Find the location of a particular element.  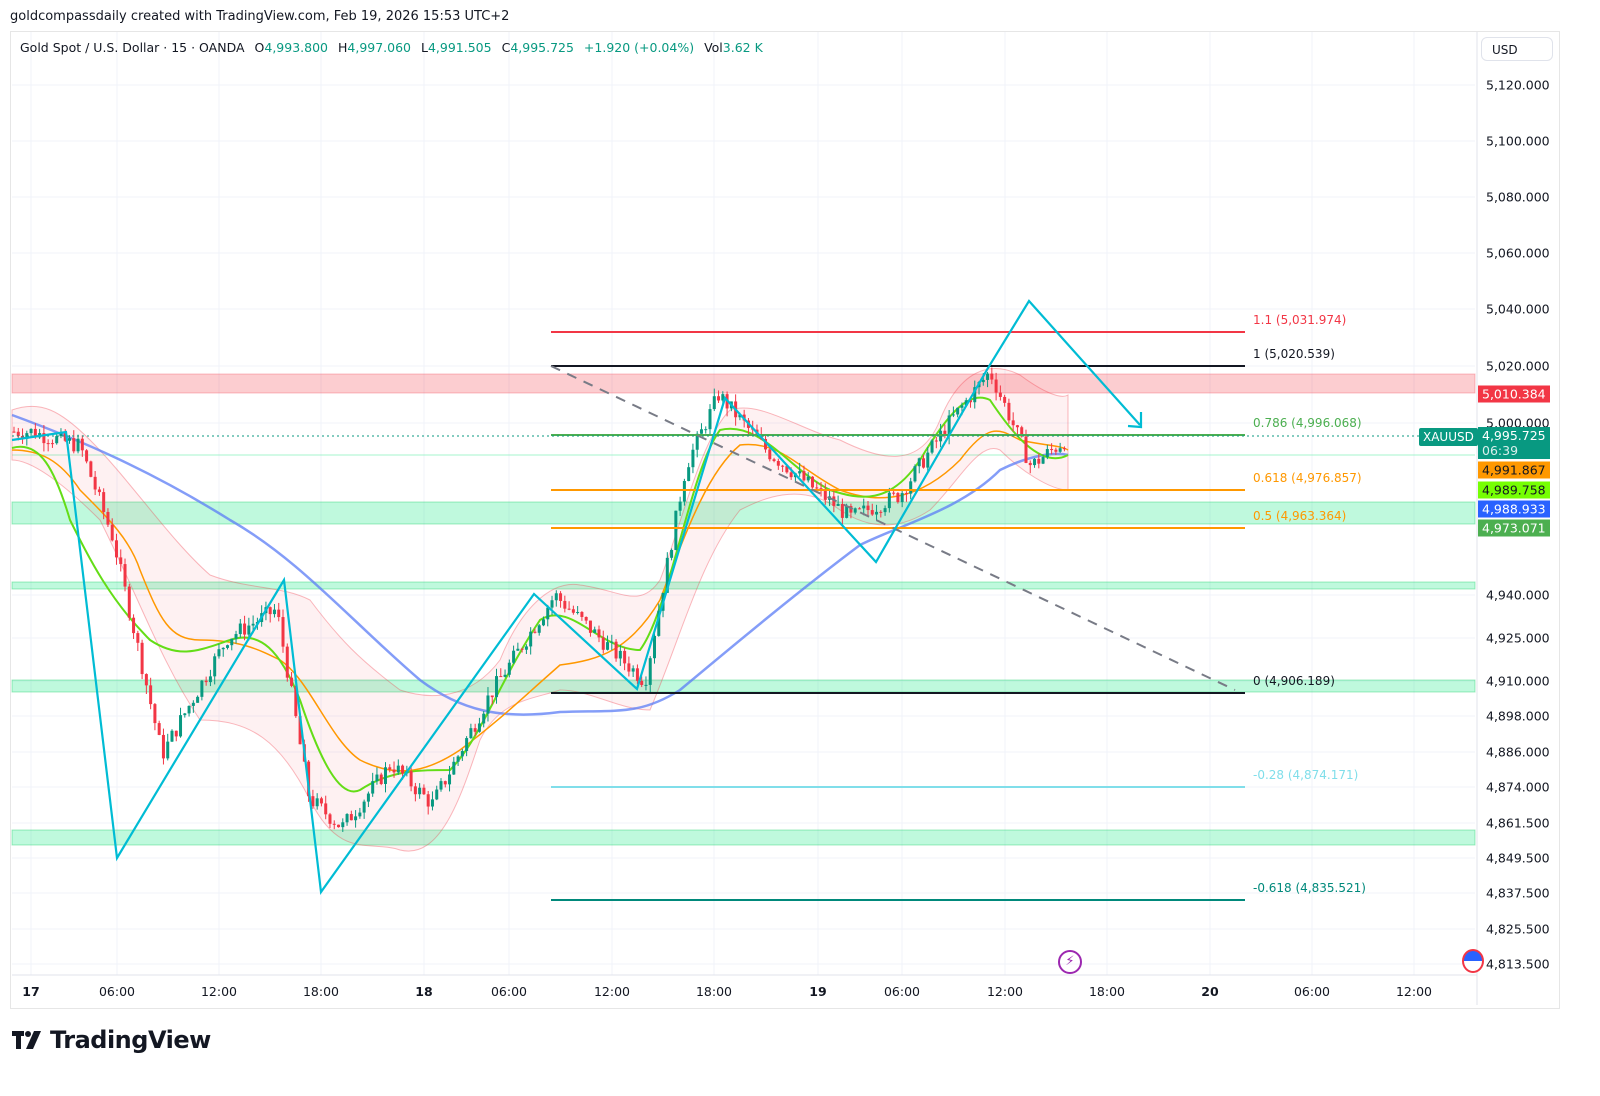

volume-value: 3.62 K is located at coordinates (742, 47).